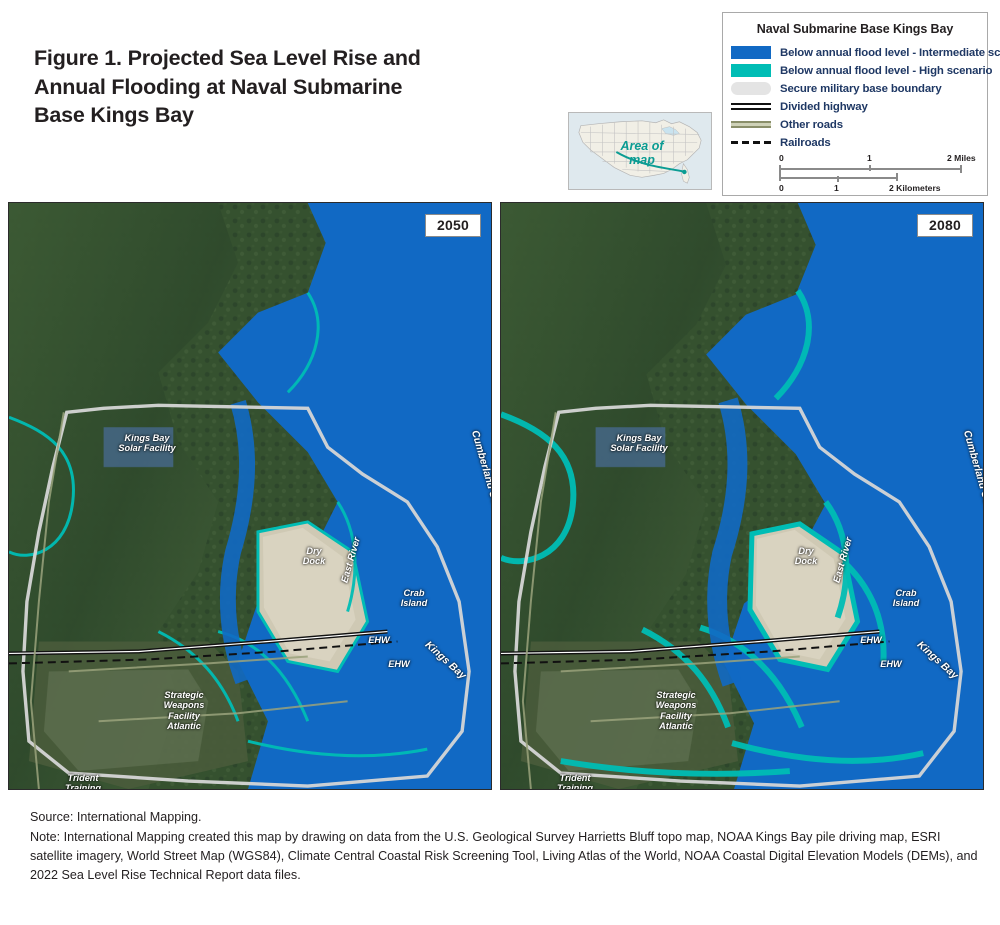 Image resolution: width=1000 pixels, height=925 pixels. Describe the element at coordinates (781, 188) in the screenshot. I see `scale-km-tick-0: 0` at that location.